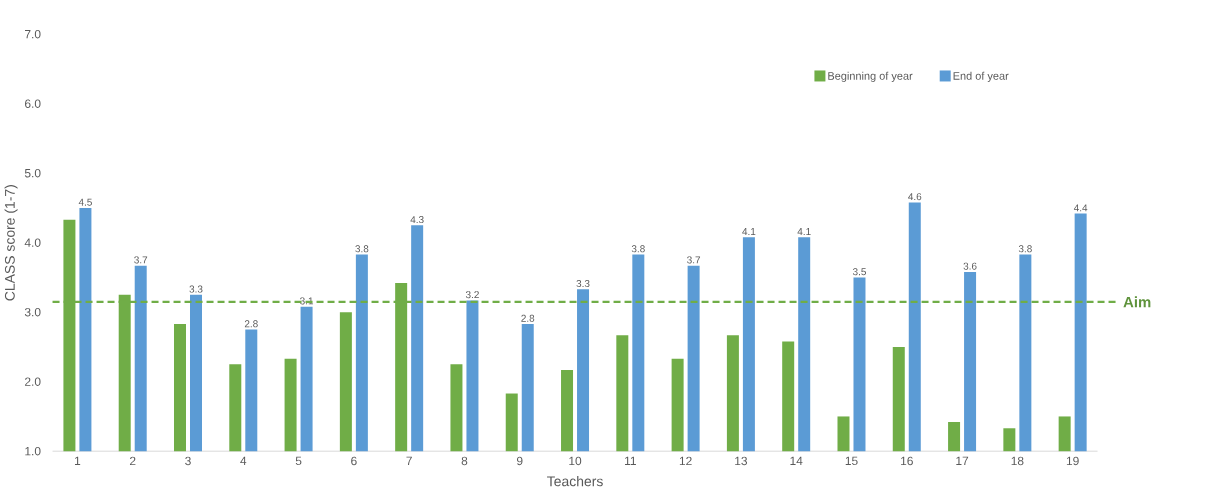  Describe the element at coordinates (1017, 461) in the screenshot. I see `x-tick-label: 18` at that location.